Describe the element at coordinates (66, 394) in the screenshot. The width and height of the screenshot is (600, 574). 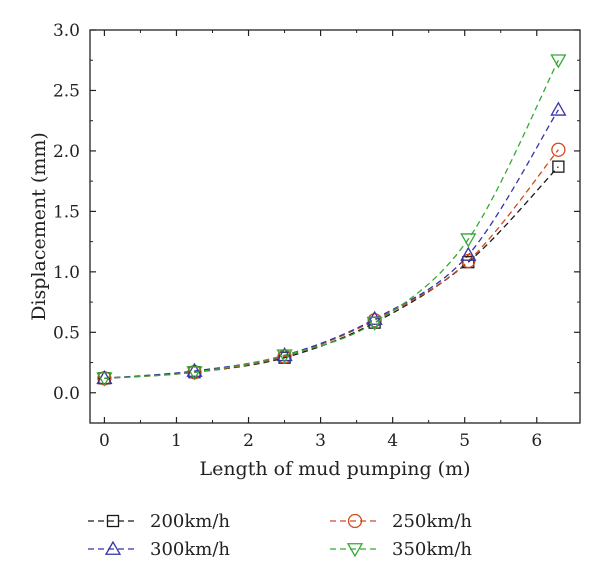
I see `y-tick-label: 0.0` at that location.